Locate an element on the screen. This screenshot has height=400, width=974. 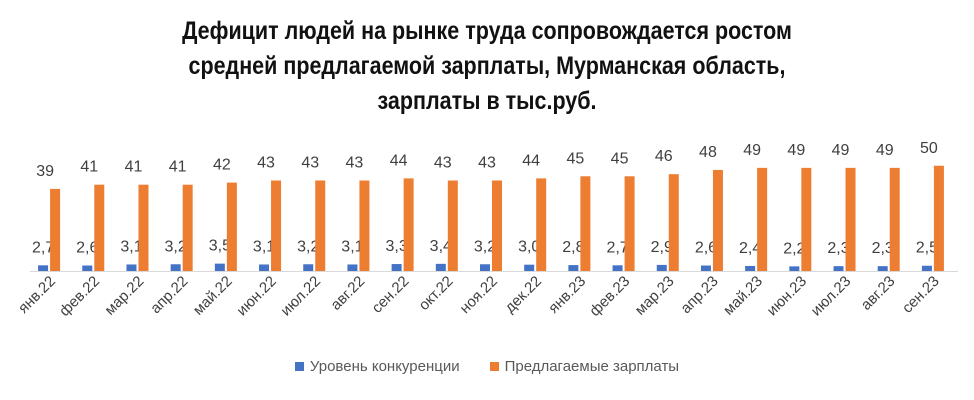
legend-swatch-competition is located at coordinates (299, 366).